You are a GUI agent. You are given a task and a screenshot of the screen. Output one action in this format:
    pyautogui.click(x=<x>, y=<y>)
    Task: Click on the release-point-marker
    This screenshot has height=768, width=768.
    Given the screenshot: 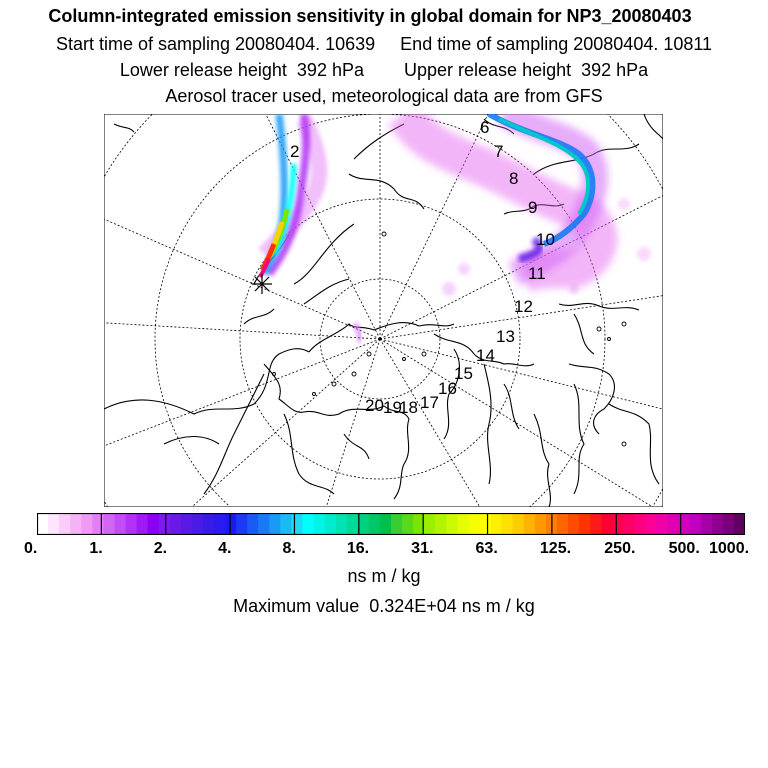 What is the action you would take?
    pyautogui.click(x=262, y=284)
    